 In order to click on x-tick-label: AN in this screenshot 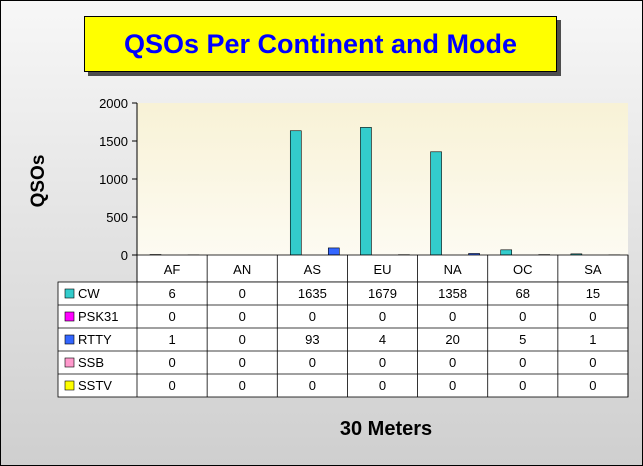, I will do `click(242, 269)`.